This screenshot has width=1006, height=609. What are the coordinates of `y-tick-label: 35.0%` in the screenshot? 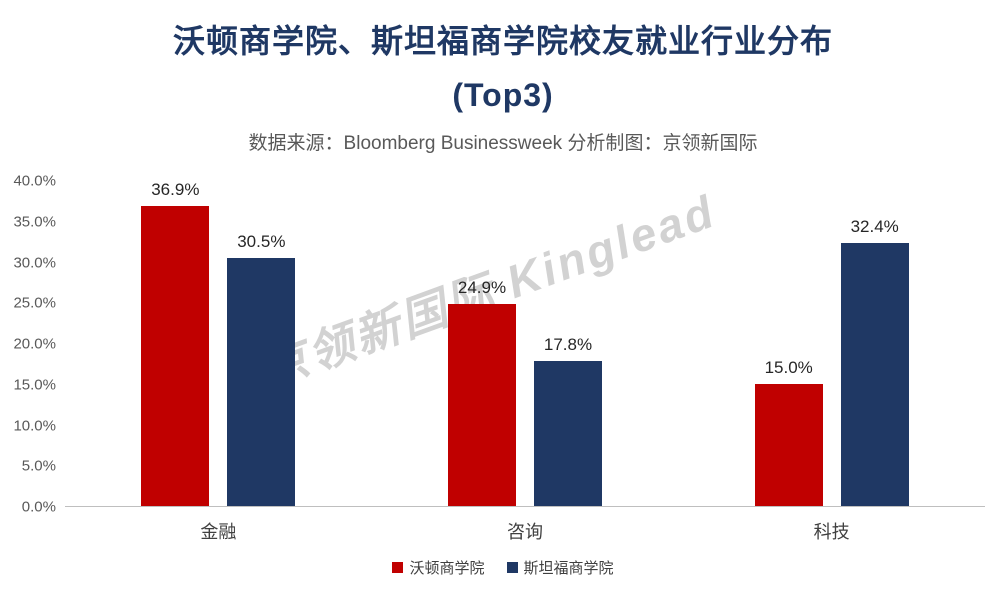 It's located at (34, 222).